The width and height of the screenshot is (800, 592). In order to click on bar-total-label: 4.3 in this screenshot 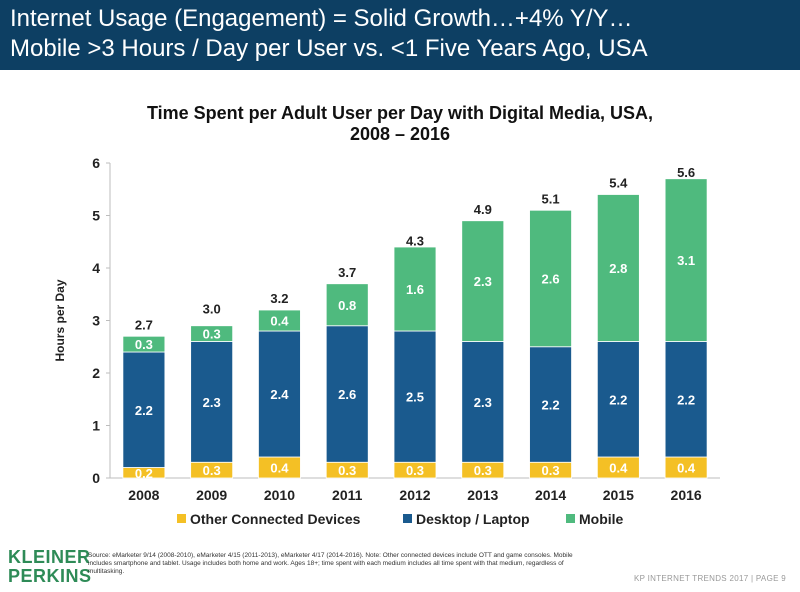, I will do `click(415, 240)`.